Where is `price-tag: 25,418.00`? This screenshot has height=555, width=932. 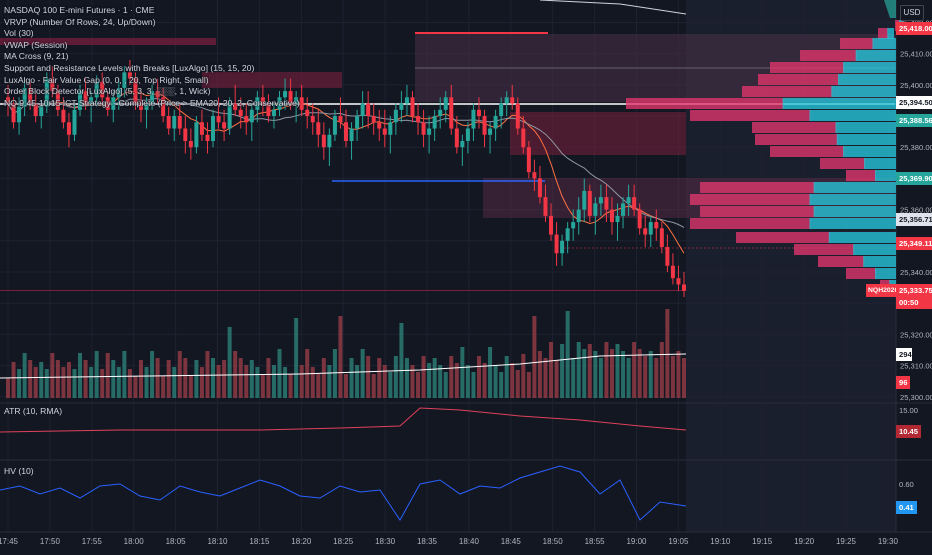 price-tag: 25,418.00 is located at coordinates (914, 29).